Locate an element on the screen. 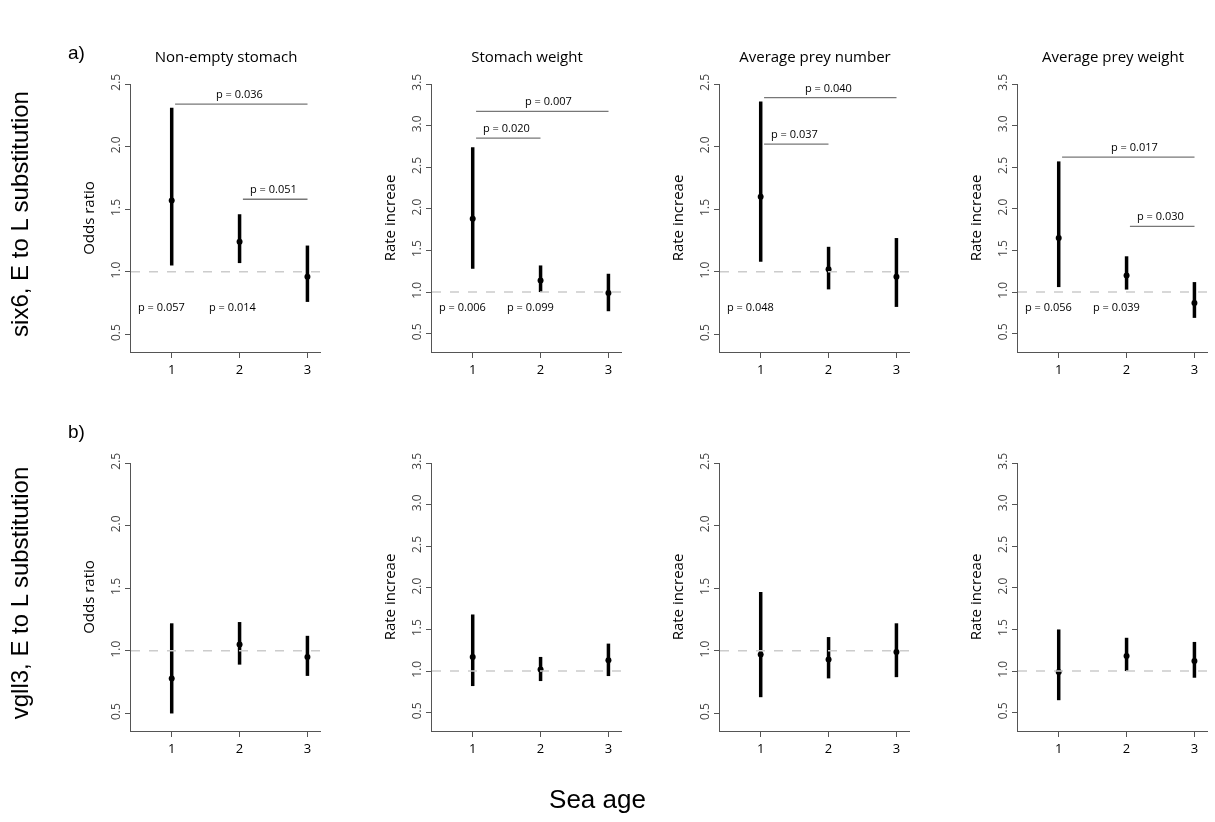  annotation: p = 0.030 is located at coordinates (1160, 215).